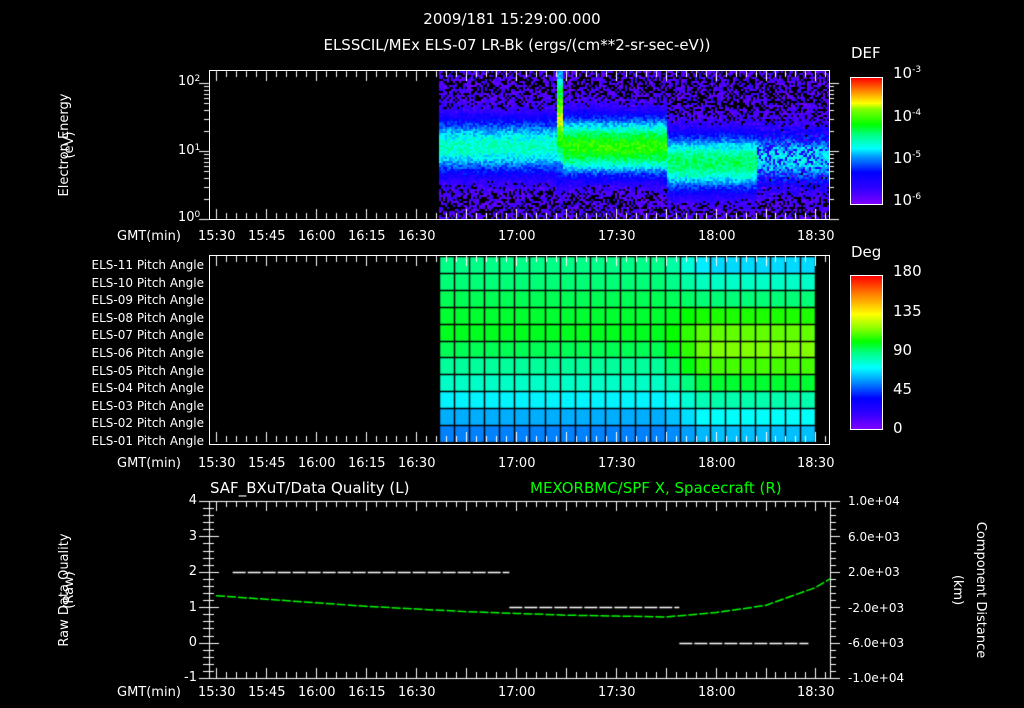  Describe the element at coordinates (907, 200) in the screenshot. I see `def-tick-label: 10⁻⁶` at that location.